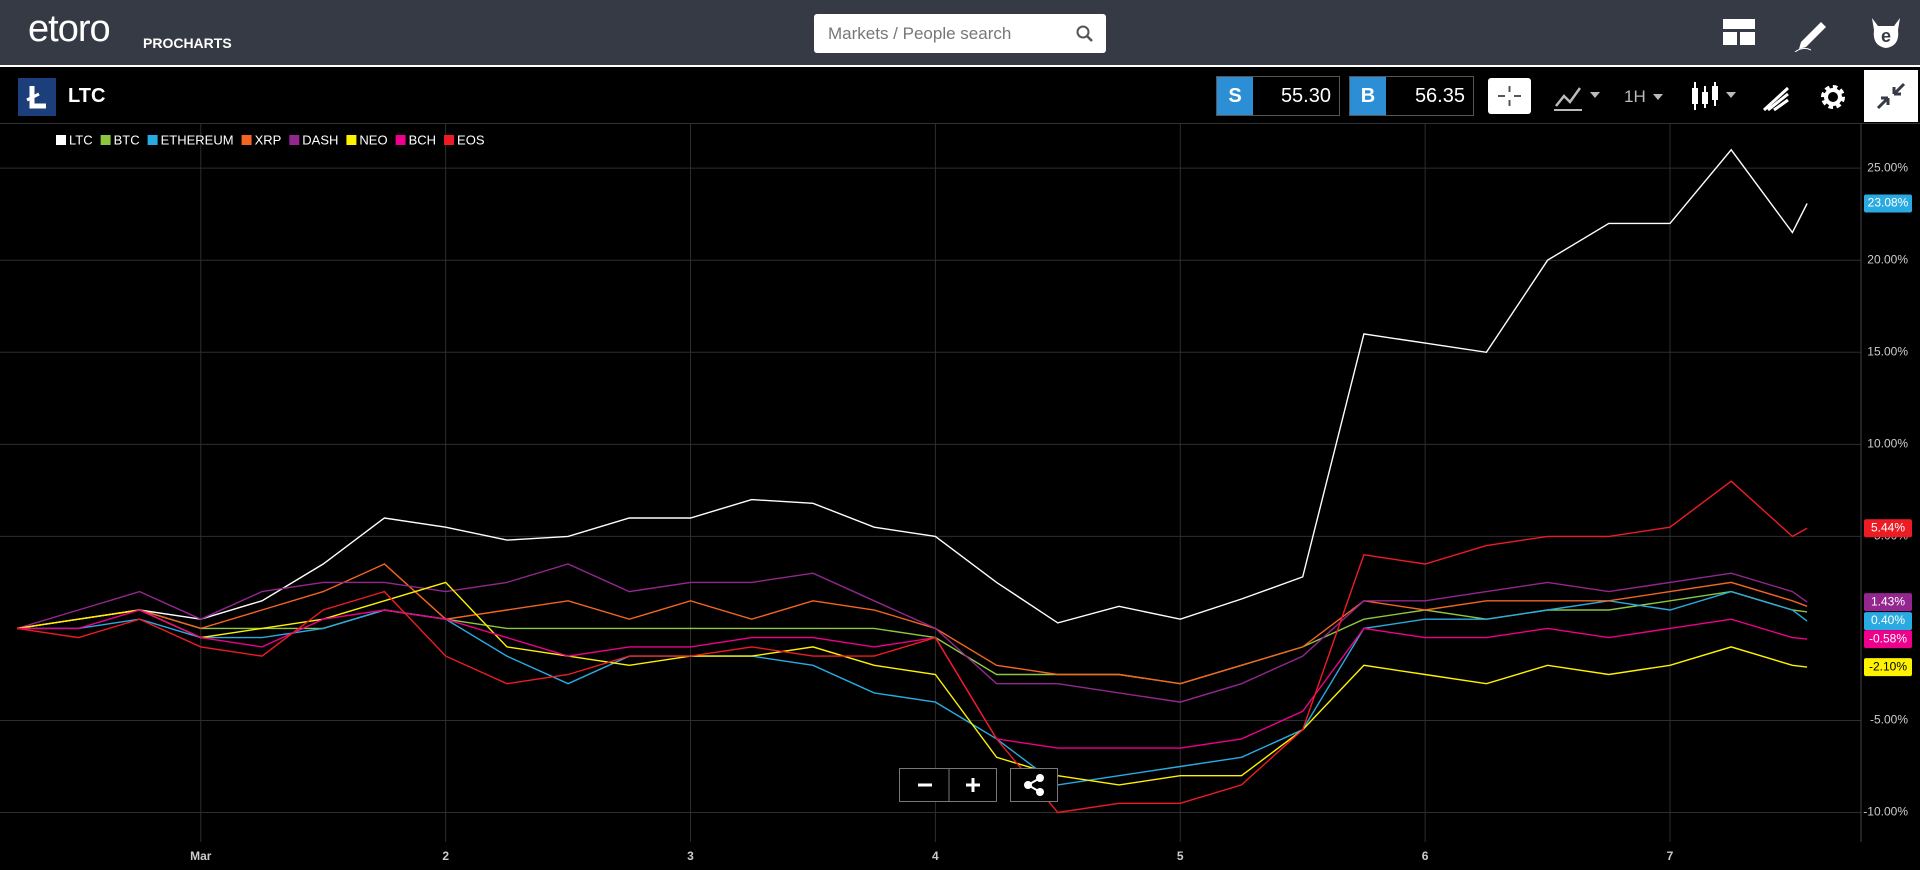 Image resolution: width=1920 pixels, height=870 pixels. I want to click on legend-label: XRP, so click(268, 139).